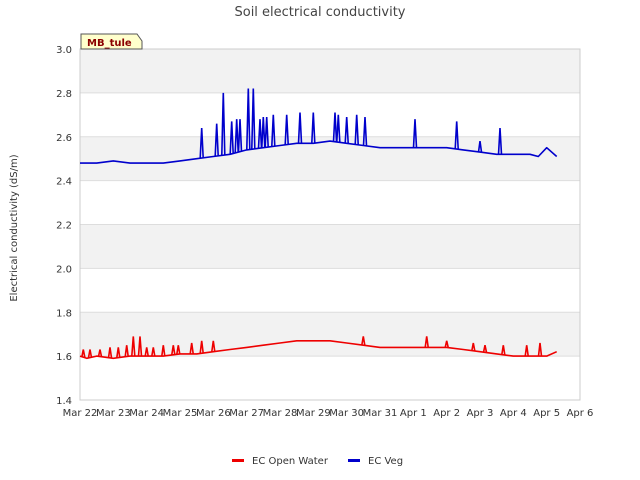 This screenshot has height=480, width=640. Describe the element at coordinates (546, 413) in the screenshot. I see `x-tick-label: Apr 5` at that location.